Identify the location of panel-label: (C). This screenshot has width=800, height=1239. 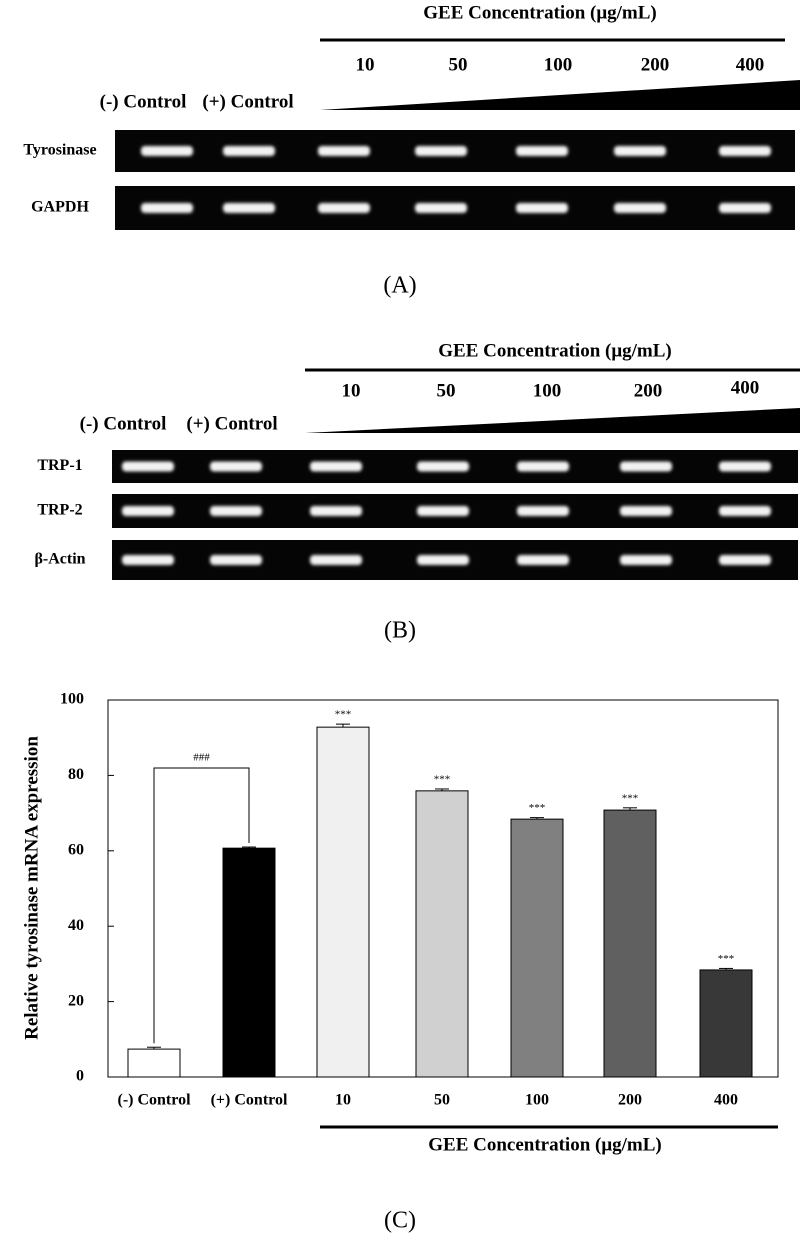
(400, 1221).